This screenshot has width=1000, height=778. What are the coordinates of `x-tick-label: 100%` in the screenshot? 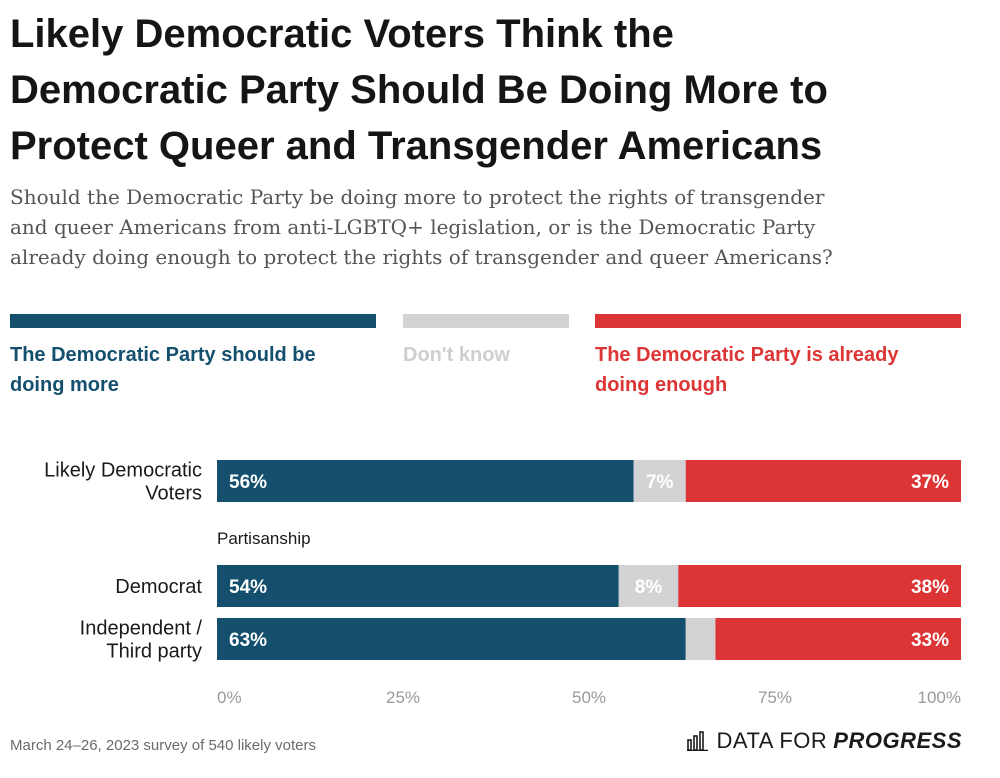 It's located at (939, 697).